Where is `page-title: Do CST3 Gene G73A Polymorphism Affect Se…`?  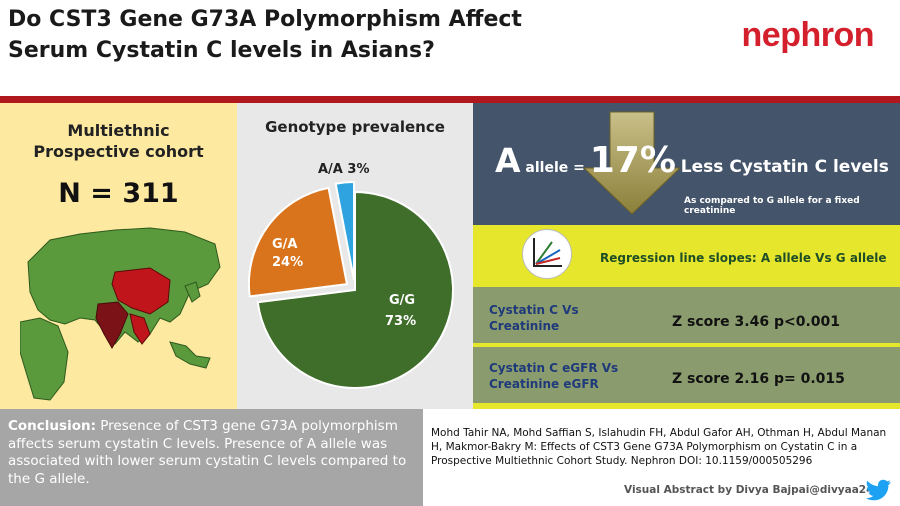
page-title: Do CST3 Gene G73A Polymorphism Affect Se… is located at coordinates (328, 35).